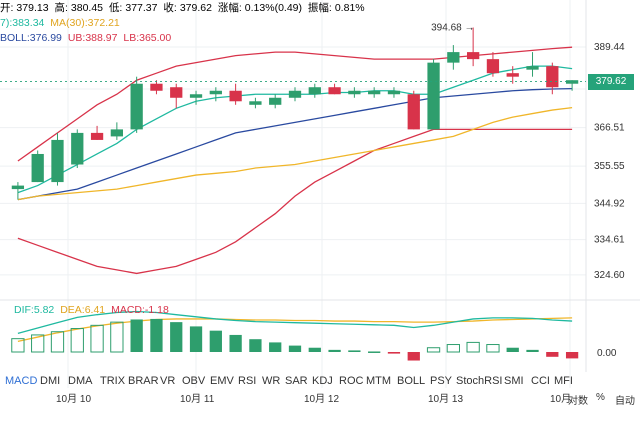 The image size is (640, 421). I want to click on tab-emv: EMV, so click(222, 381).